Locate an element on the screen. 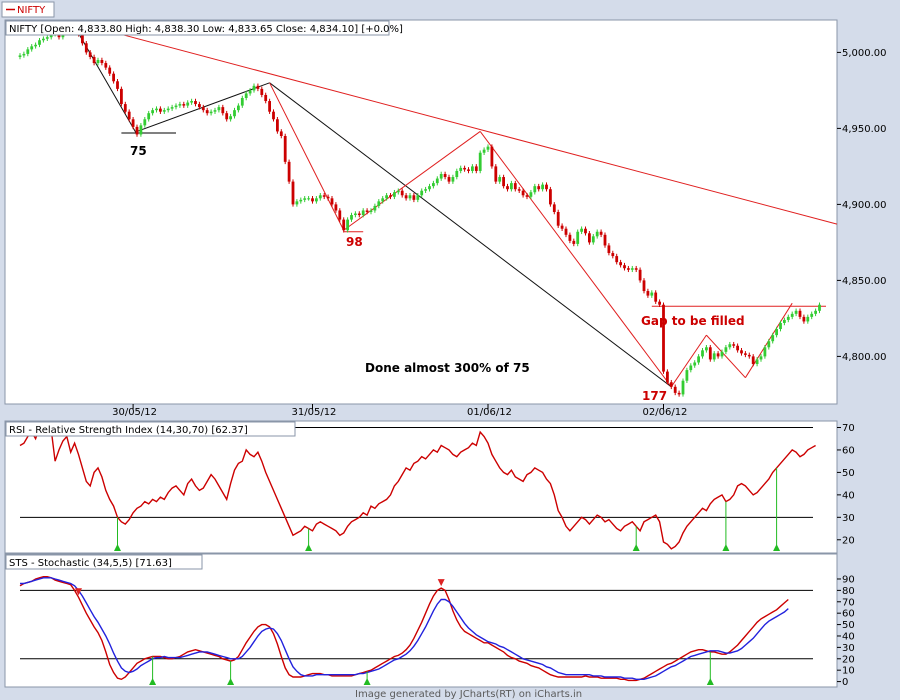  y-tick-label: 5,000.00 is located at coordinates (864, 53).